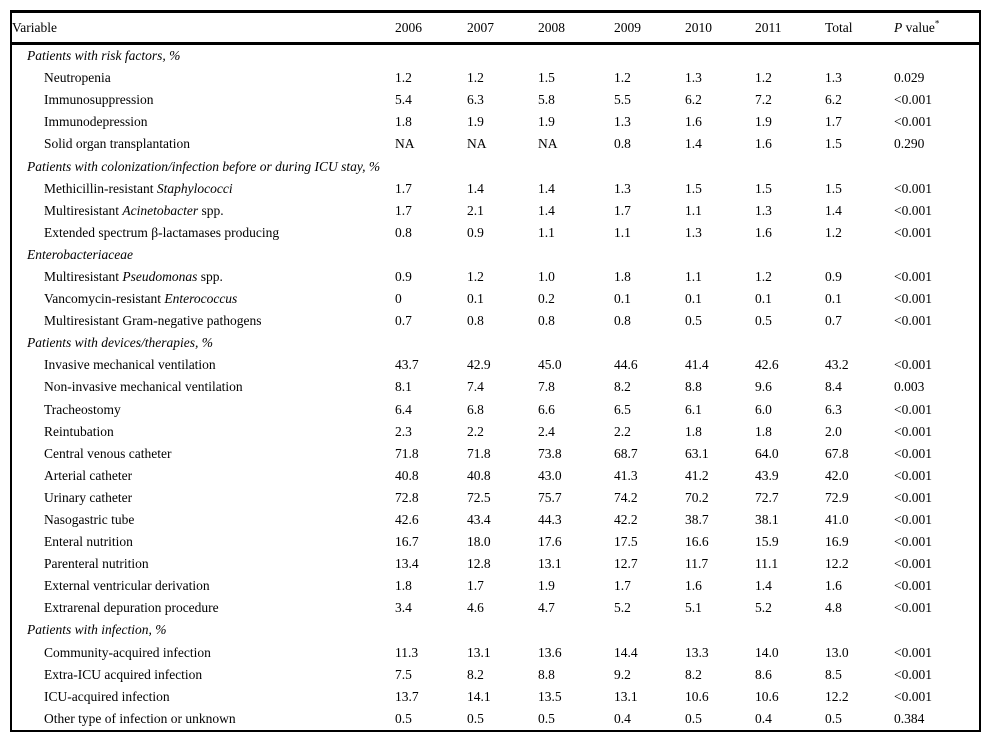 The width and height of the screenshot is (992, 747). Describe the element at coordinates (622, 299) in the screenshot. I see `value-cell: 0.1` at that location.